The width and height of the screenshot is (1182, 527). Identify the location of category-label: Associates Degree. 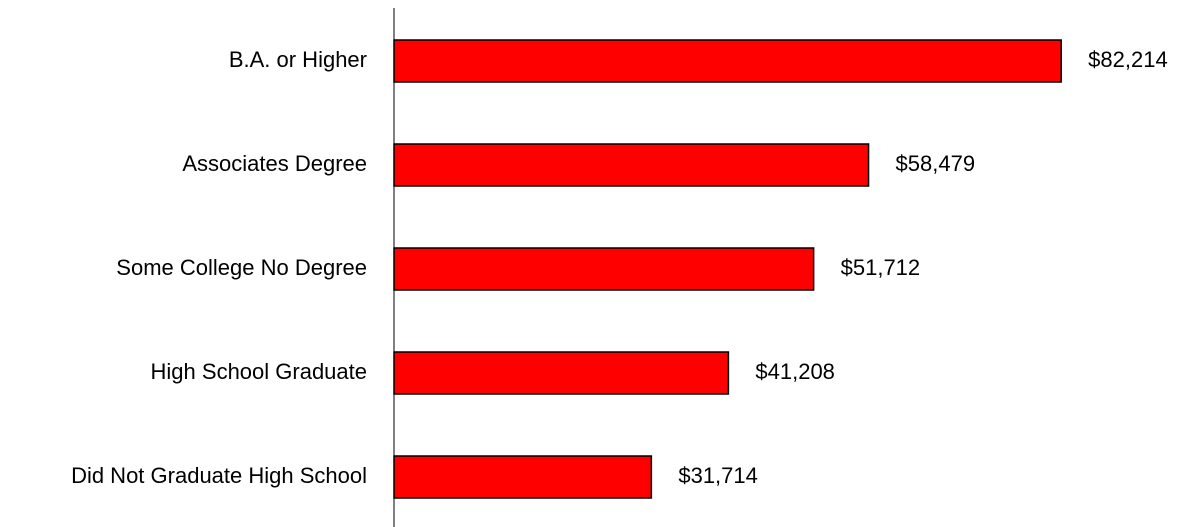
(274, 163).